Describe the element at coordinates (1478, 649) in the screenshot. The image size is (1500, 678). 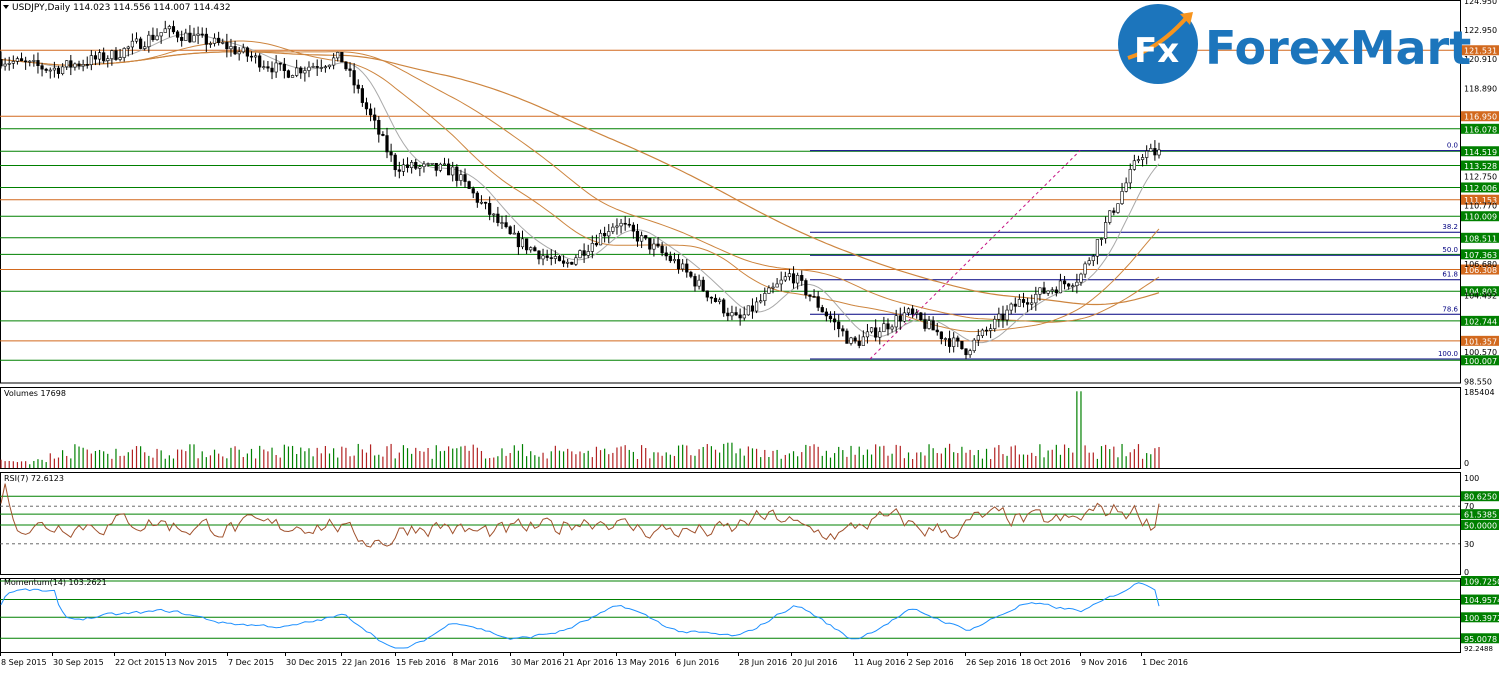
I see `momentum-tick-92.2488: 92.2488` at that location.